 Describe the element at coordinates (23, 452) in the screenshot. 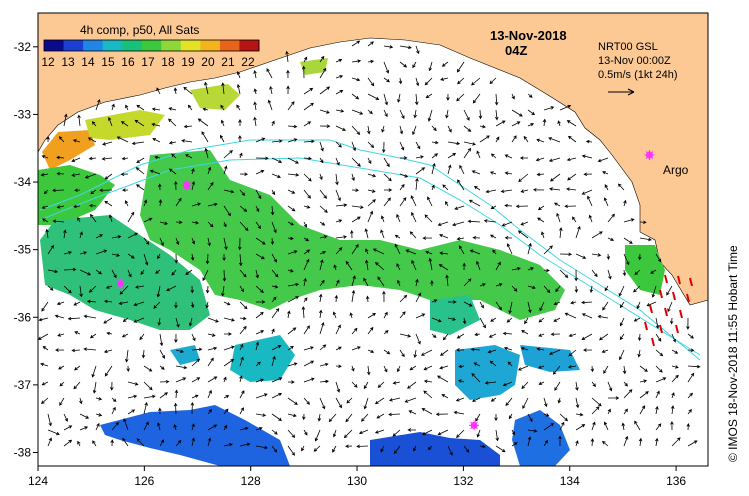

I see `y-tick-label: -38` at that location.